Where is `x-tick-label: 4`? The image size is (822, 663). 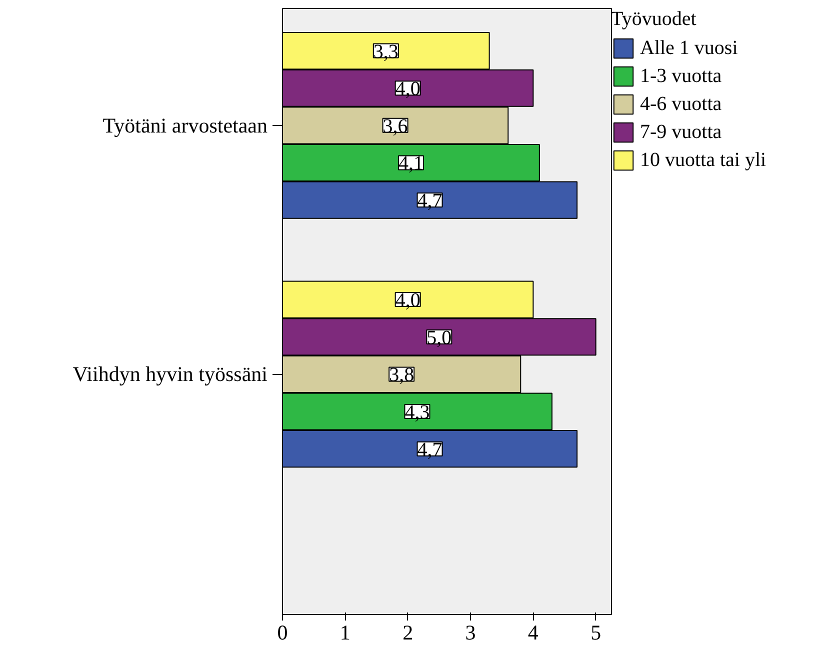 x-tick-label: 4 is located at coordinates (533, 632).